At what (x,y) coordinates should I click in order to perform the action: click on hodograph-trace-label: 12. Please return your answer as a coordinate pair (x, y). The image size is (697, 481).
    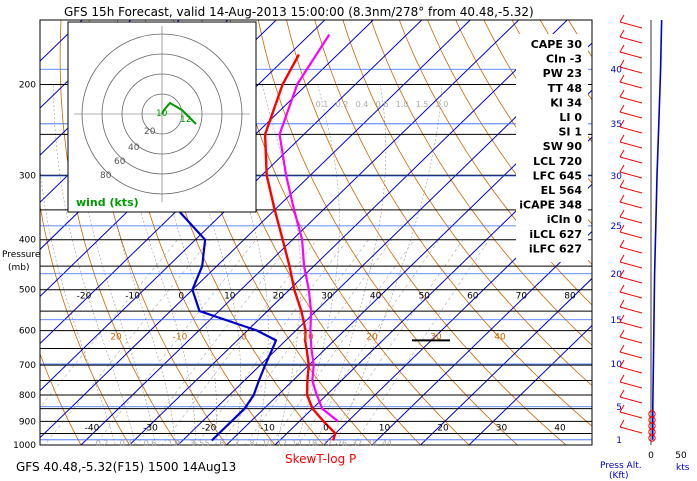
    Looking at the image, I should click on (185, 120).